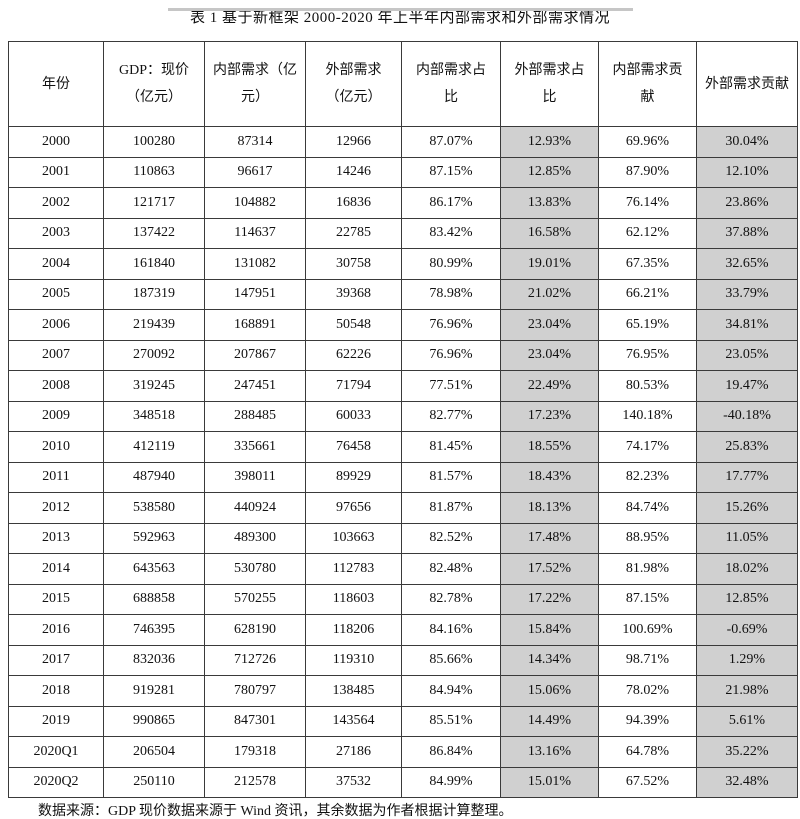 The width and height of the screenshot is (800, 819). What do you see at coordinates (56, 386) in the screenshot?
I see `year-cell: 2008` at bounding box center [56, 386].